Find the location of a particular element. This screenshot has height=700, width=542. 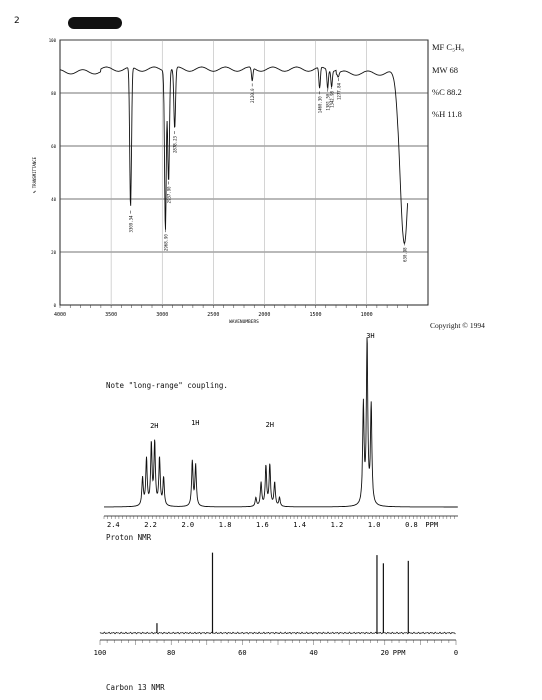

ir-y-tick-label: 100 is located at coordinates (53, 40).